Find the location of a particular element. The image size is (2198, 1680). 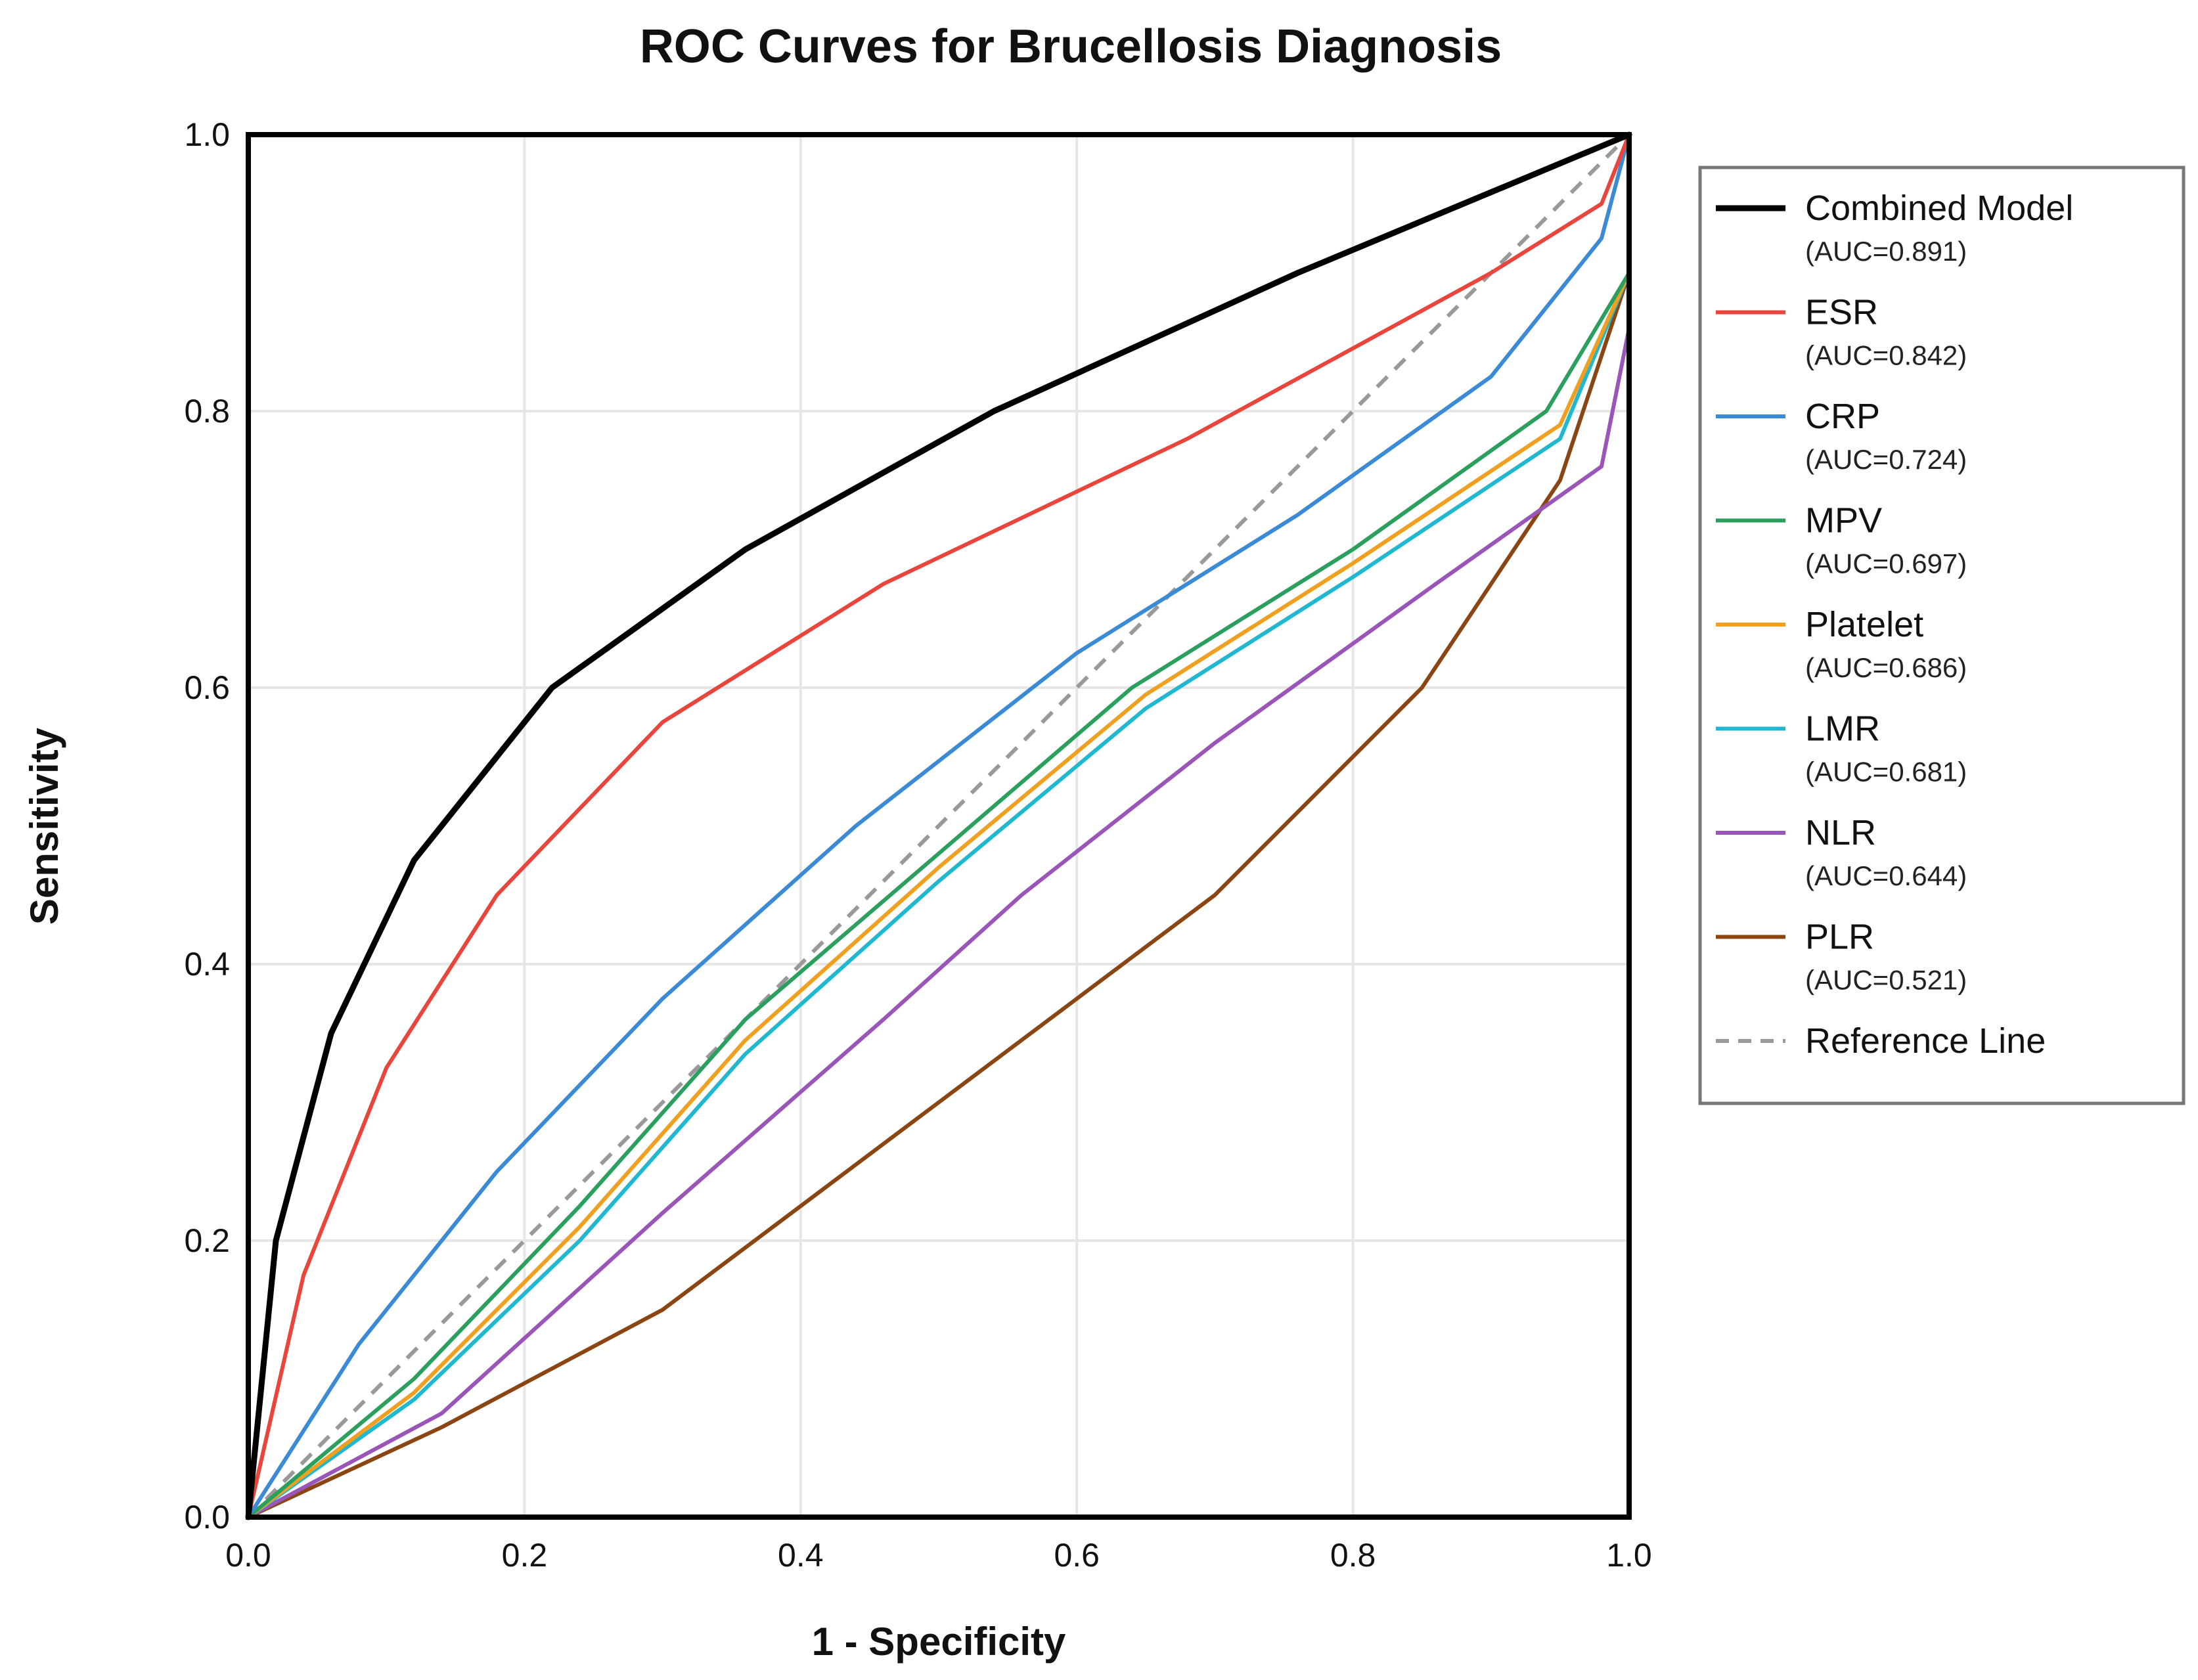

legend-label-platelet: Platelet is located at coordinates (1864, 624).